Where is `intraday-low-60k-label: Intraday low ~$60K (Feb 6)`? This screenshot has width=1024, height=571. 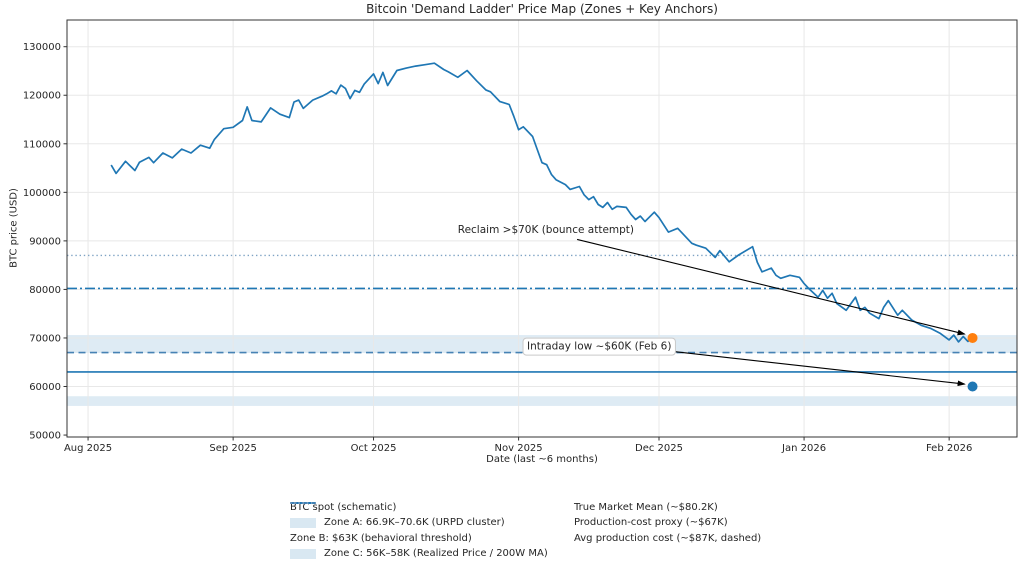
intraday-low-60k-label: Intraday low ~$60K (Feb 6) is located at coordinates (599, 347).